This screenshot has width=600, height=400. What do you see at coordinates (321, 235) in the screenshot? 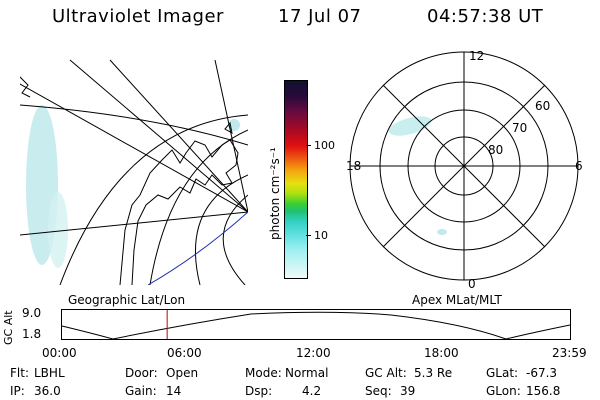
I see `colorbar-tick-10: 10` at bounding box center [321, 235].